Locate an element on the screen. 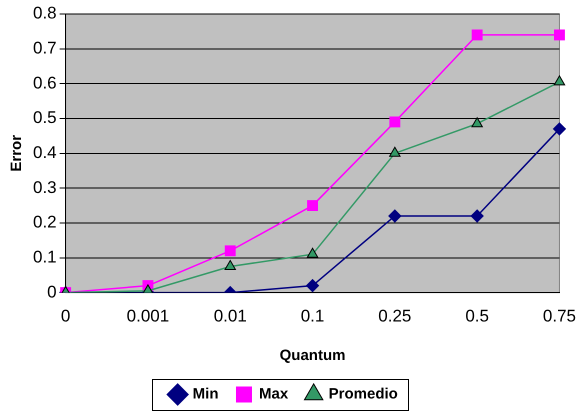 Image resolution: width=584 pixels, height=420 pixels. y-tick-label: 0.6 is located at coordinates (44, 82).